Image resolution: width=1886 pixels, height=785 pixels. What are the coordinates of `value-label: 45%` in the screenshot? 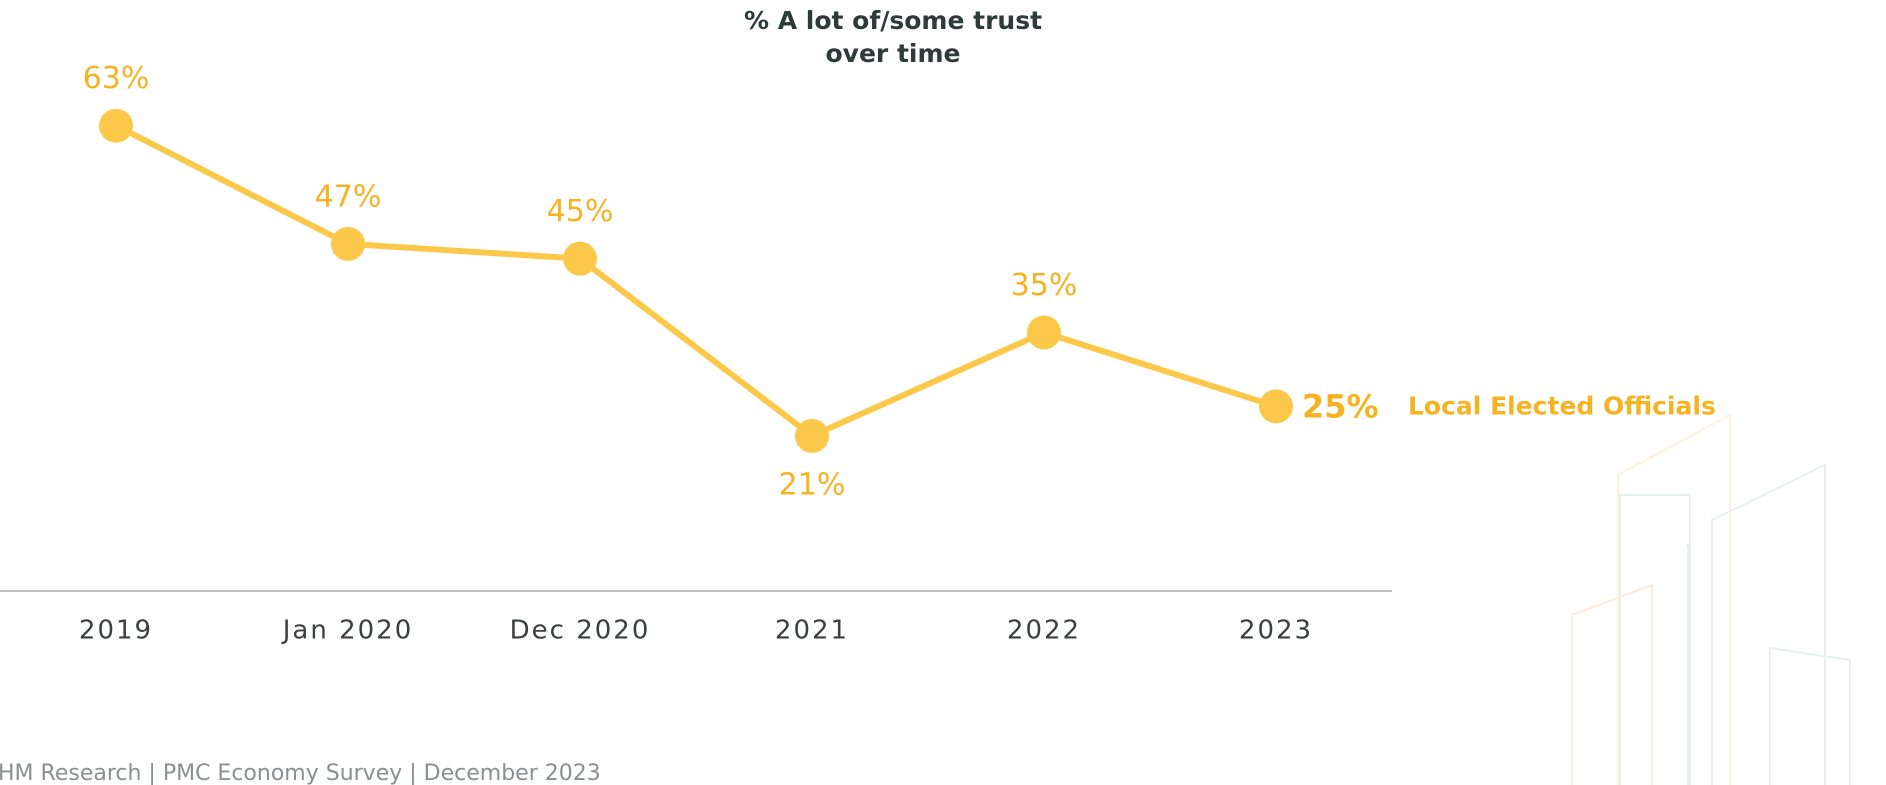 It's located at (580, 211).